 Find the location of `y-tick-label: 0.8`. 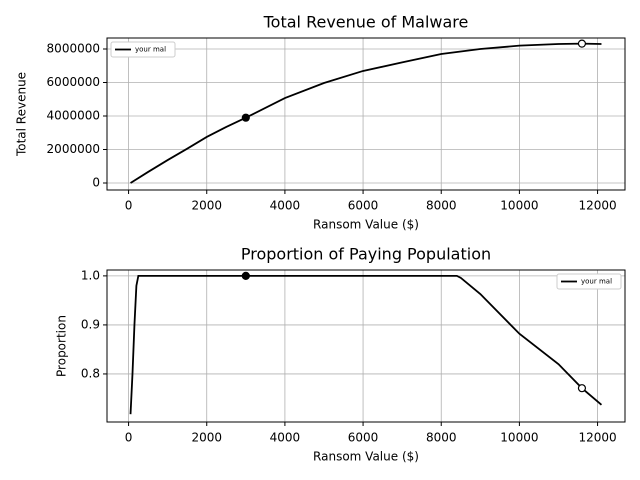

y-tick-label: 0.8 is located at coordinates (90, 373).